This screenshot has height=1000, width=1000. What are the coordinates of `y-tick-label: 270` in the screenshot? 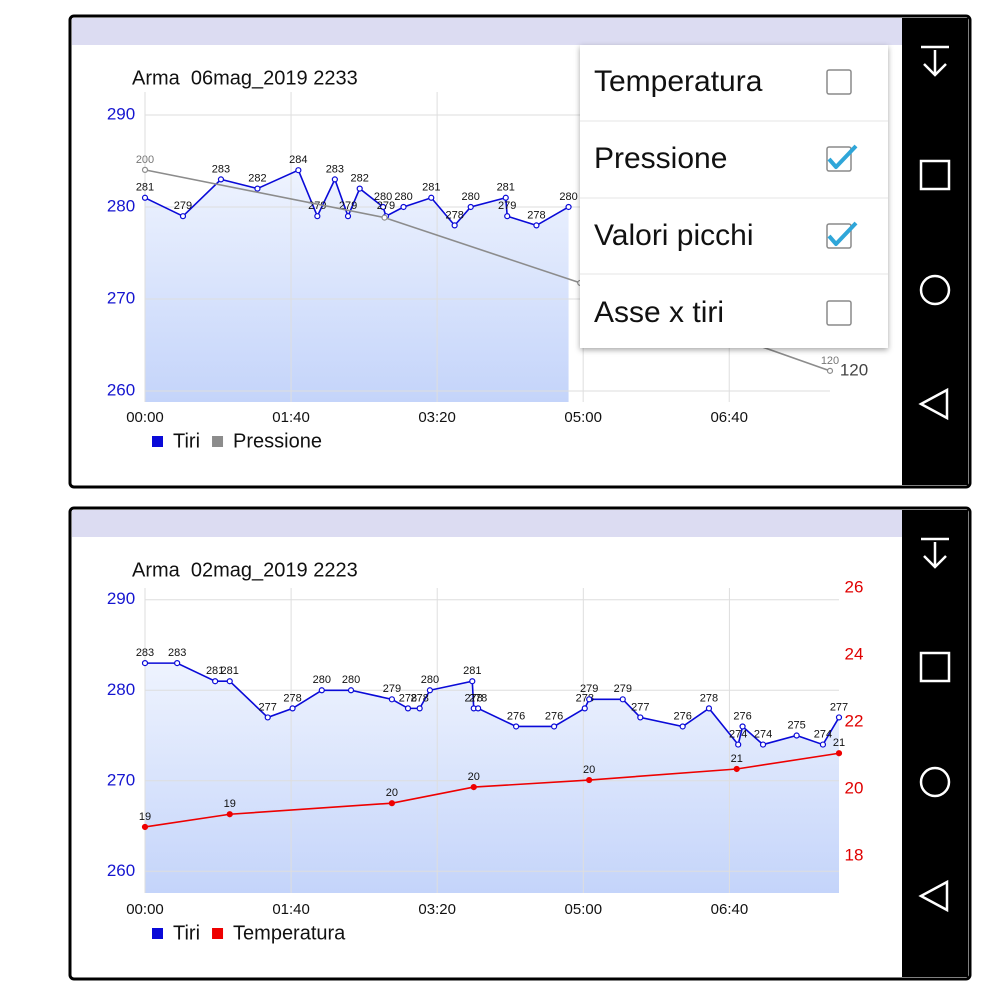 It's located at (121, 779).